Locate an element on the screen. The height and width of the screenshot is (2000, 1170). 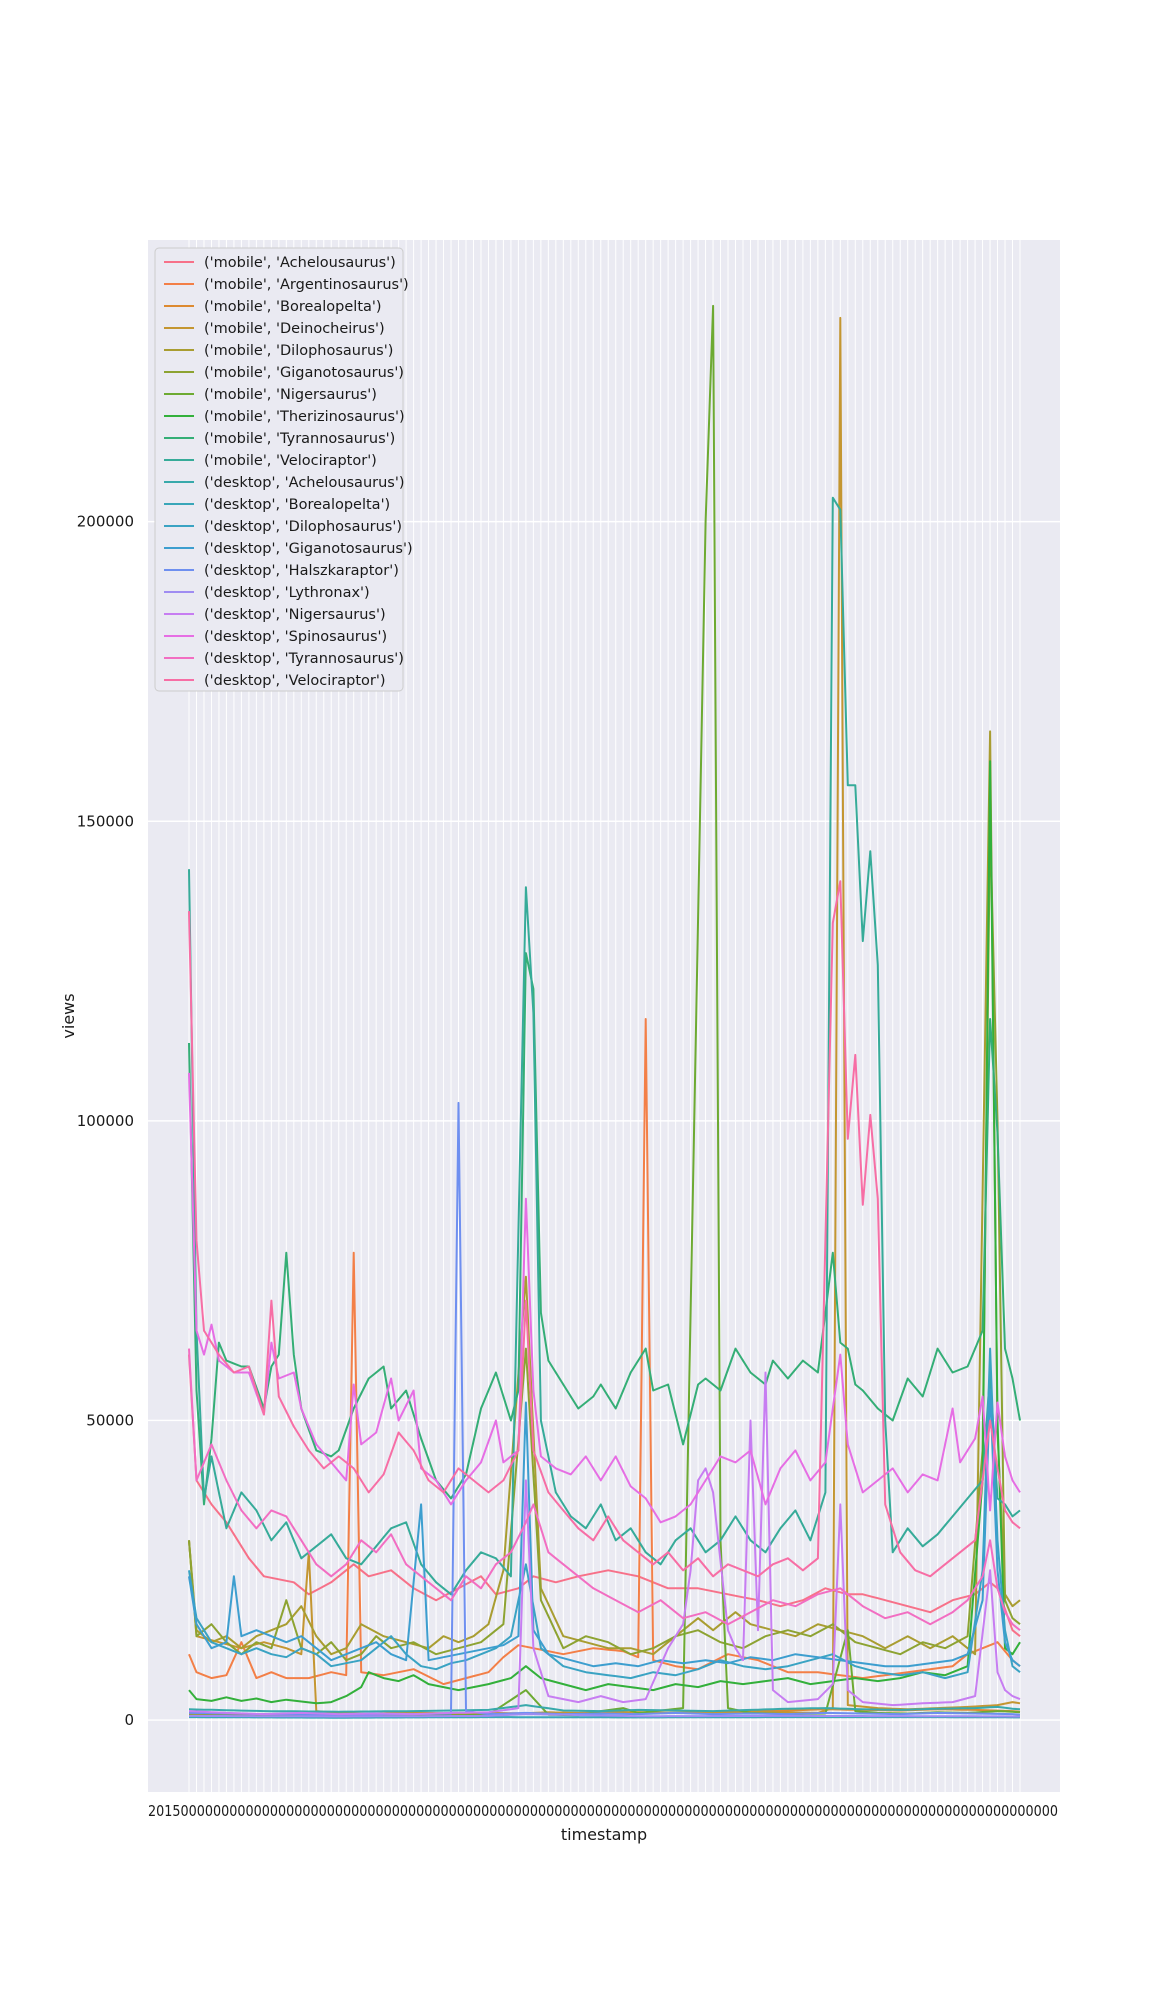
legend-label: ('desktop', 'Giganotosaurus') is located at coordinates (308, 549).